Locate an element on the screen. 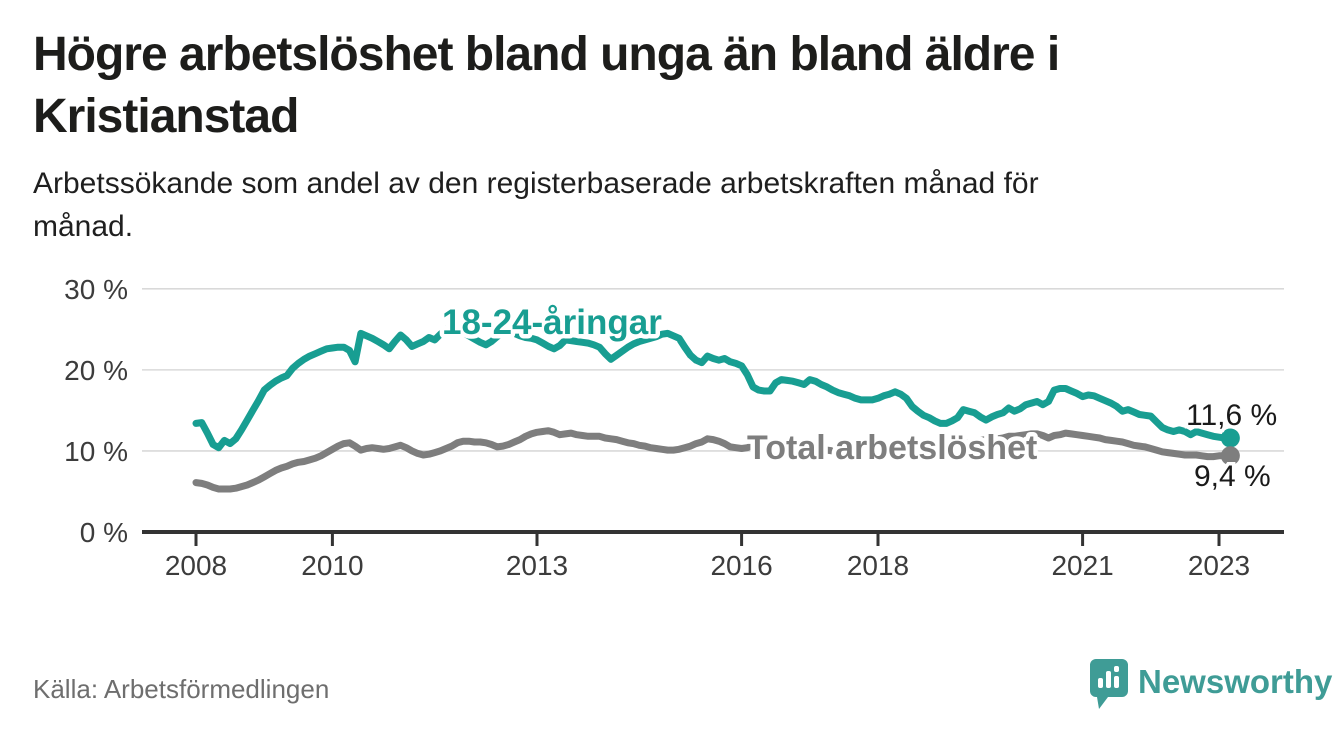  series-end-label-0: 11,6 % is located at coordinates (1231, 415).